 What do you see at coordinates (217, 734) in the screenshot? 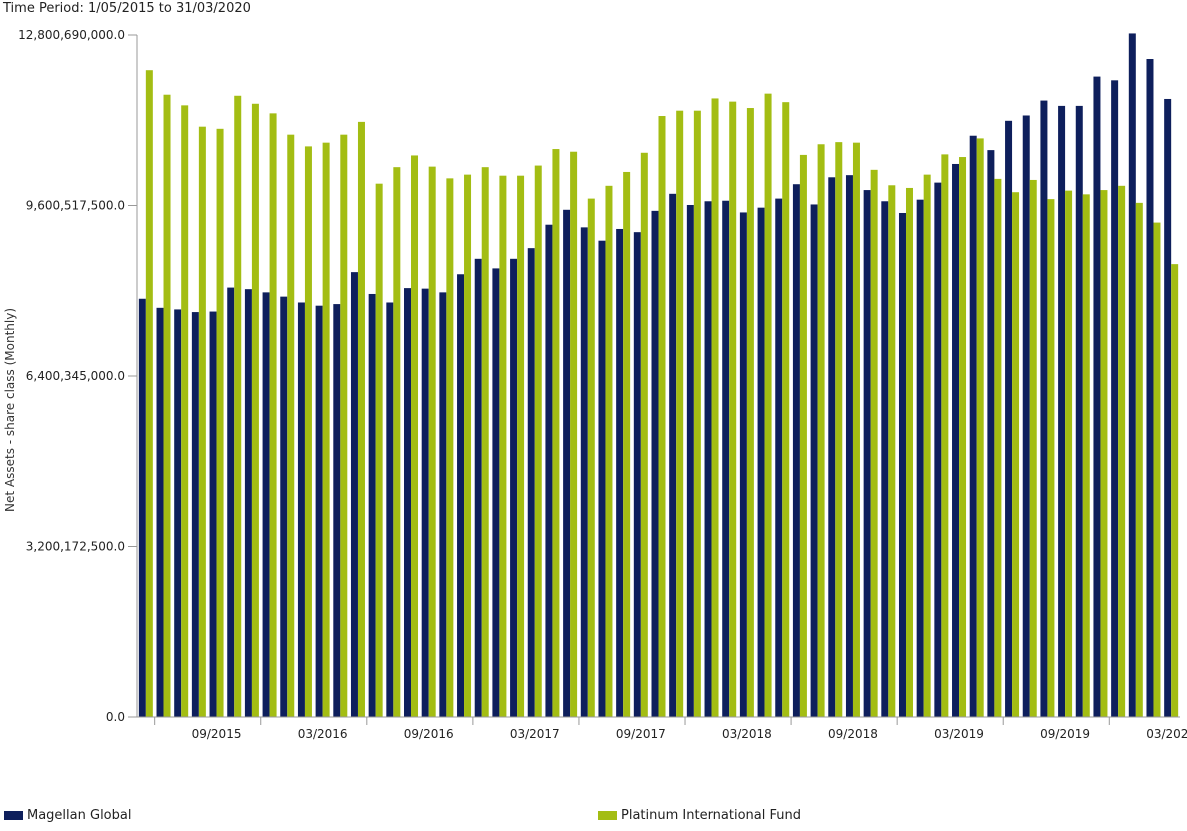
I see `x-tick-label: 09/2015` at bounding box center [217, 734].